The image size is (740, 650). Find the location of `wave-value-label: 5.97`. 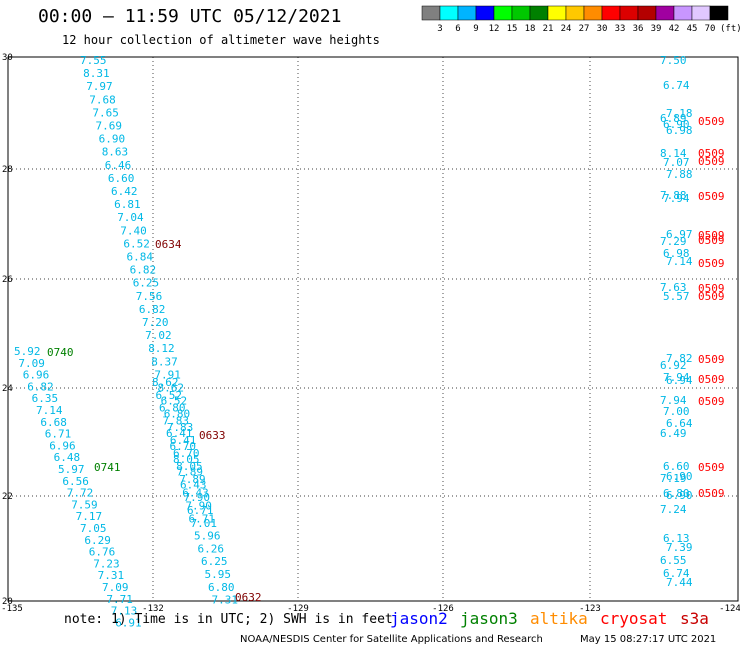

wave-value-label: 5.97 is located at coordinates (71, 469).